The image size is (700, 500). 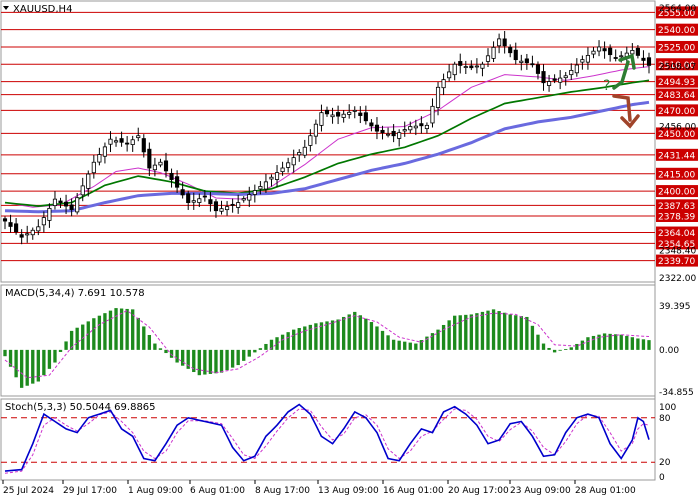 I want to click on level-tag-label: 2494.93, so click(x=676, y=83).